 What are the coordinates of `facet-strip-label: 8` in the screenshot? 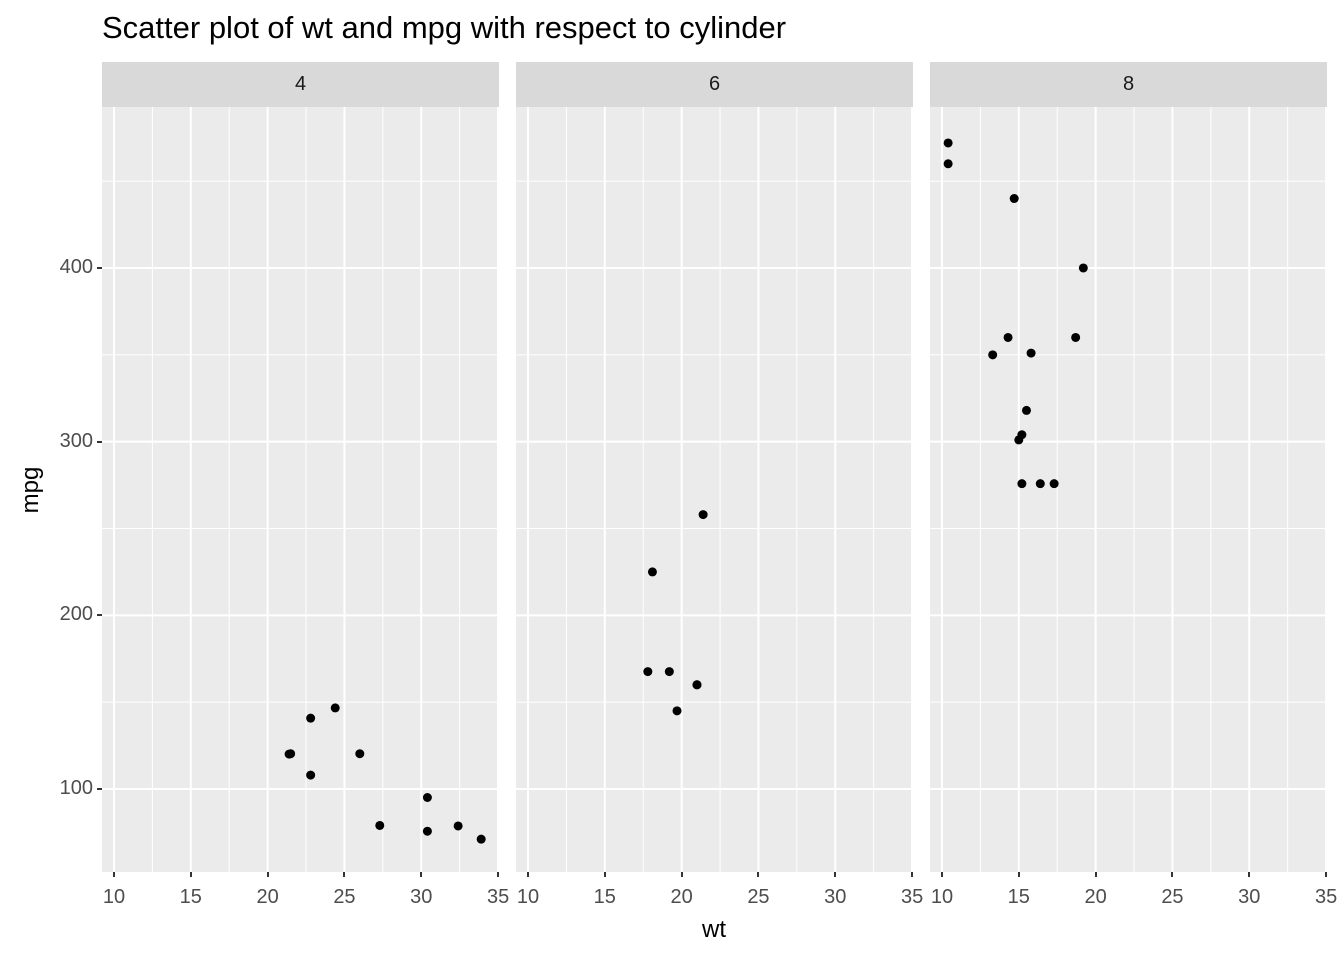 It's located at (1128, 84).